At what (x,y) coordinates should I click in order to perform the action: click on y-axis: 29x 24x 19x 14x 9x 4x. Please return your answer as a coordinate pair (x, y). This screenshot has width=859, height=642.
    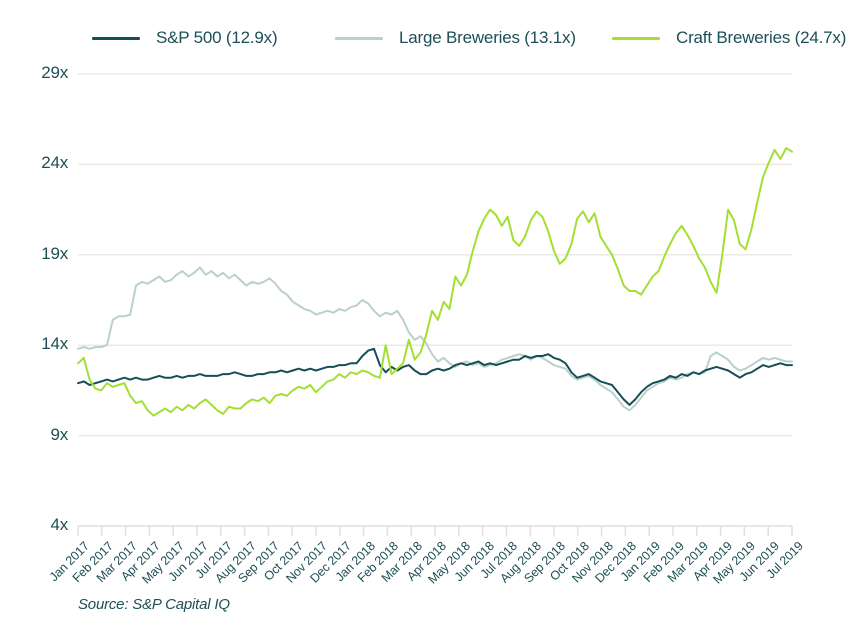
    Looking at the image, I should click on (34, 321).